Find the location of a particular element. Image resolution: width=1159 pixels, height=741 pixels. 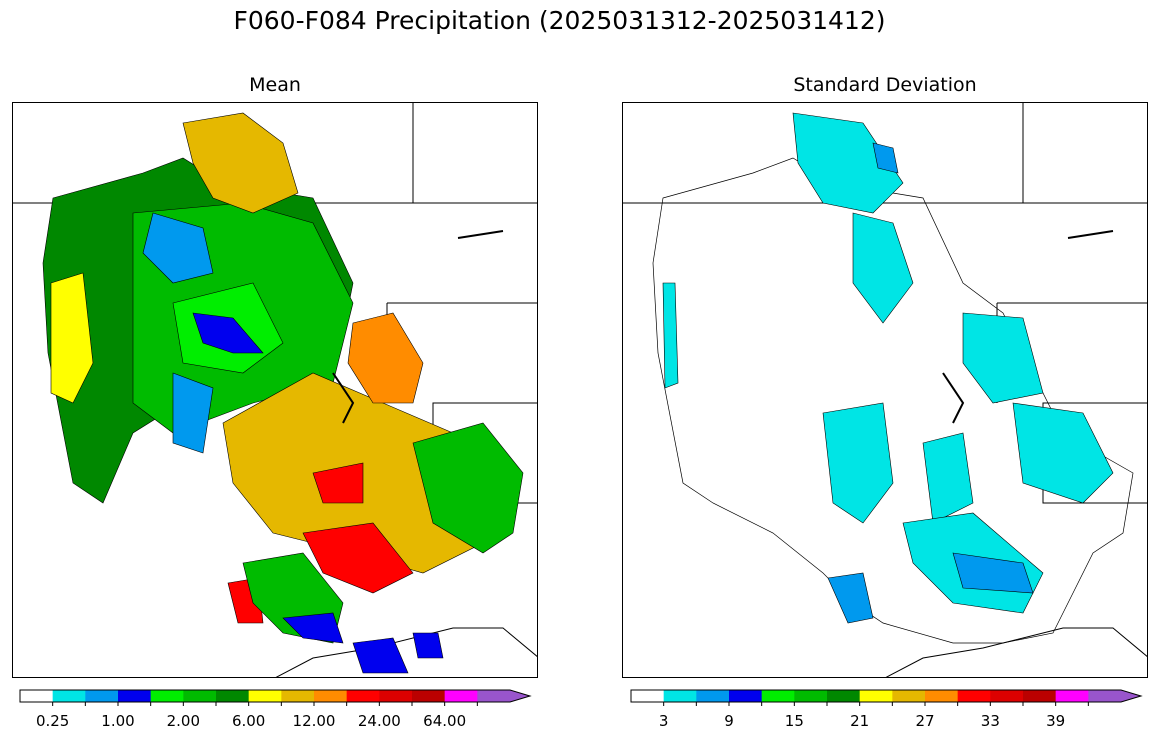

region-central-idaho-low is located at coordinates (228, 333).